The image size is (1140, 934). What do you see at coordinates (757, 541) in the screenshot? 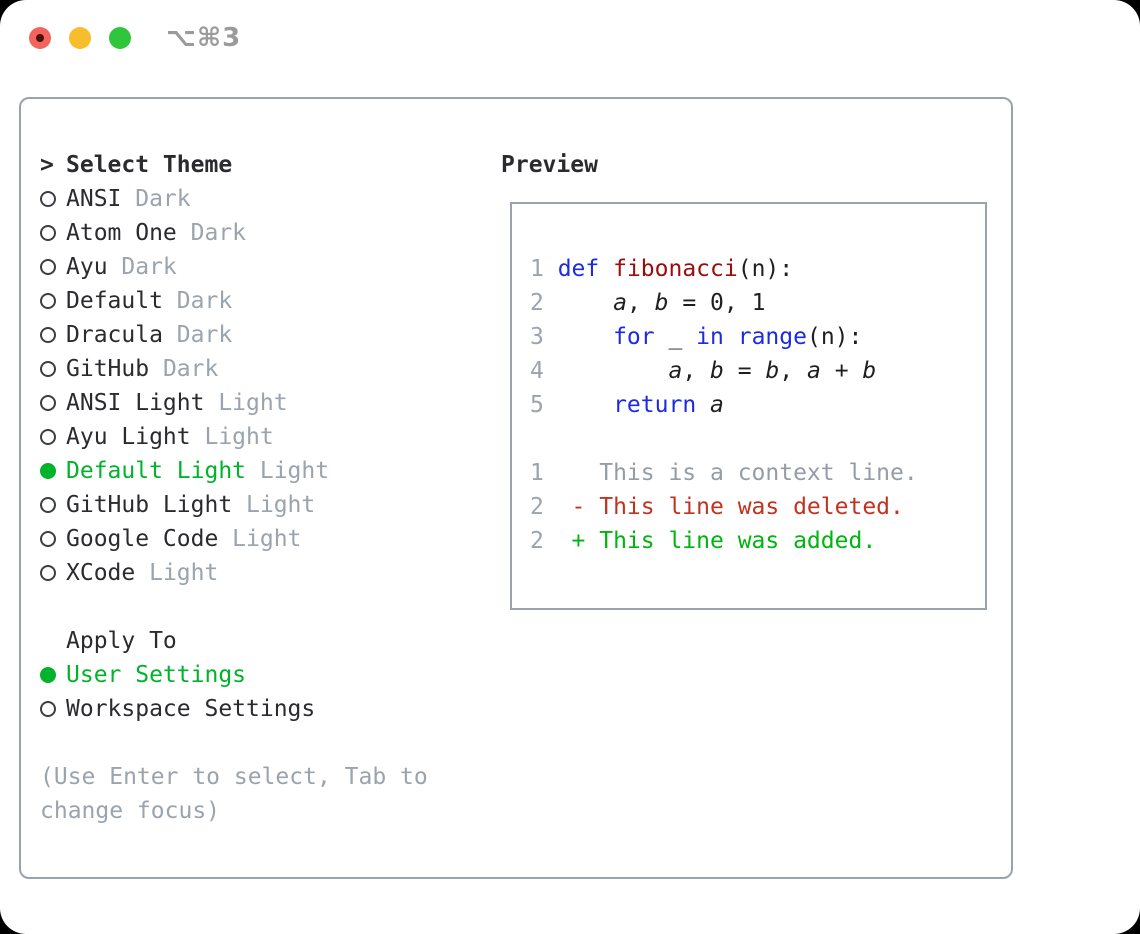
I see `added-line: 2 + This line was added.` at bounding box center [757, 541].